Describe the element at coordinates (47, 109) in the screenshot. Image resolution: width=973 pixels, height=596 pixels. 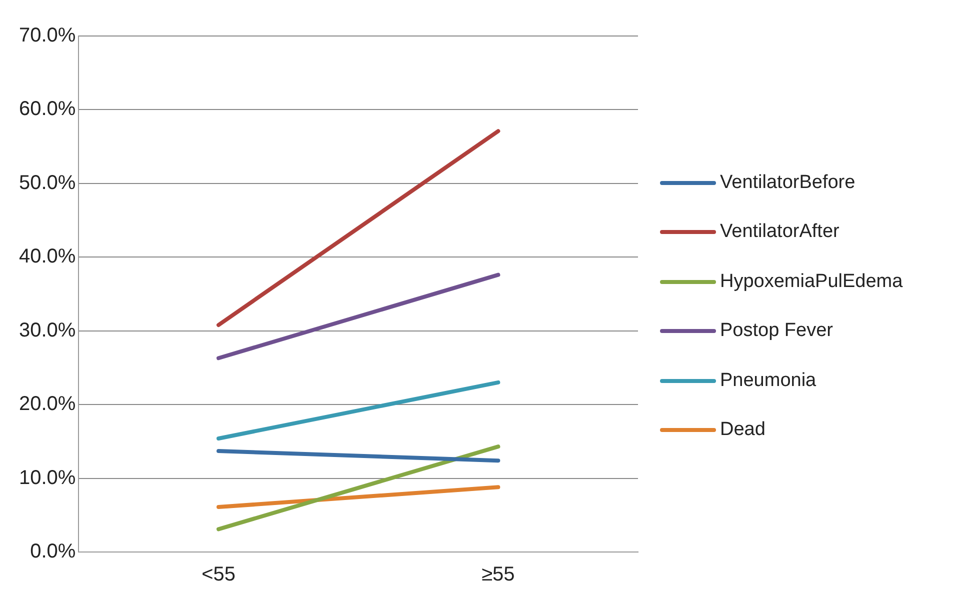
I see `y-tick-label: 60.0%` at that location.